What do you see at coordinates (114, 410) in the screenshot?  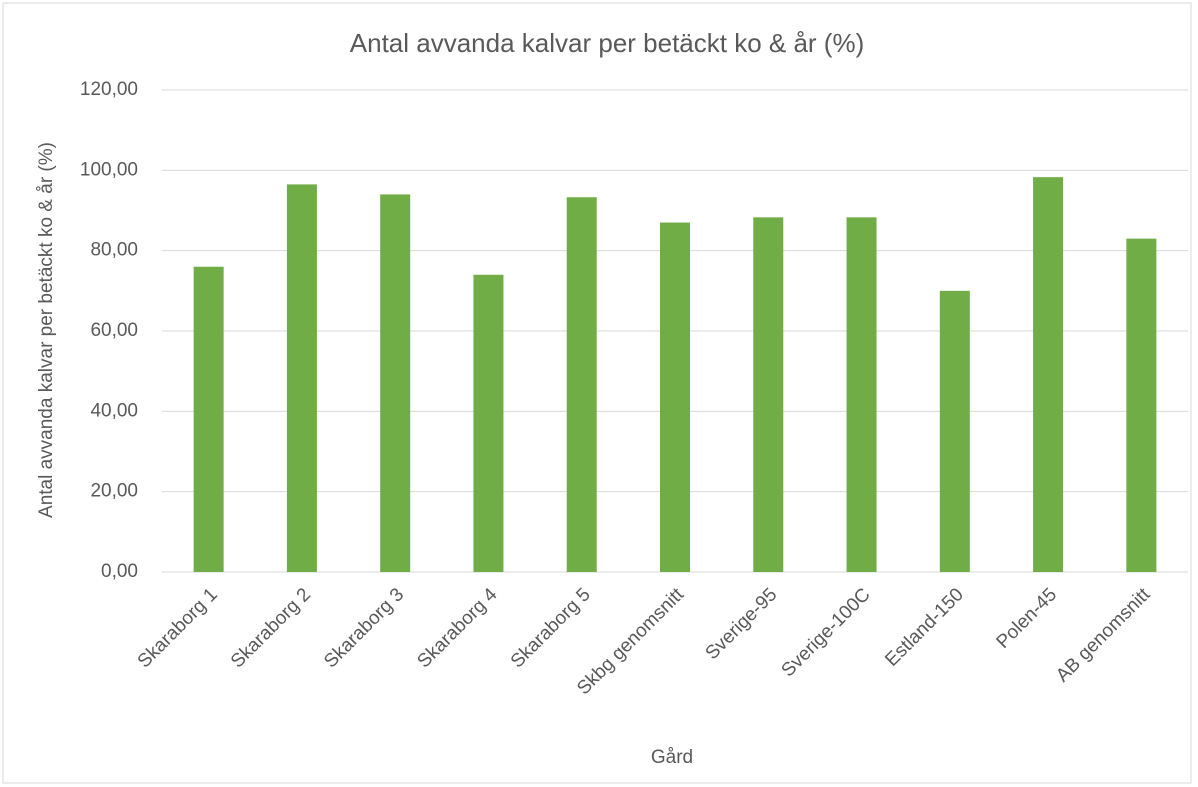 I see `y-tick-label: 40,00` at bounding box center [114, 410].